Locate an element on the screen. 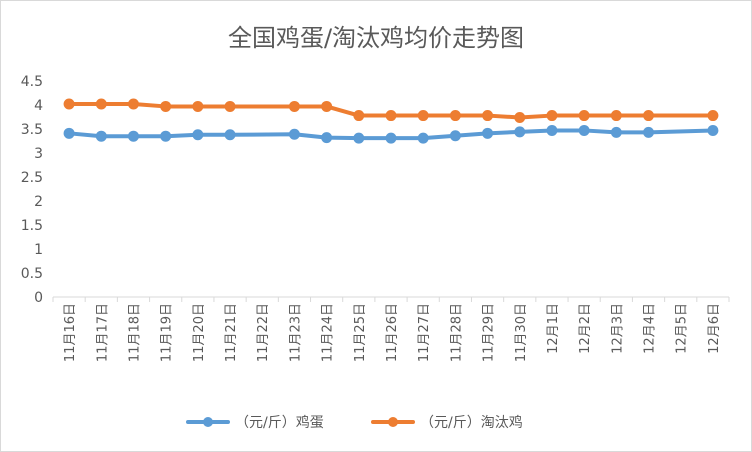  y-tick-label: 4.5 is located at coordinates (32, 82).